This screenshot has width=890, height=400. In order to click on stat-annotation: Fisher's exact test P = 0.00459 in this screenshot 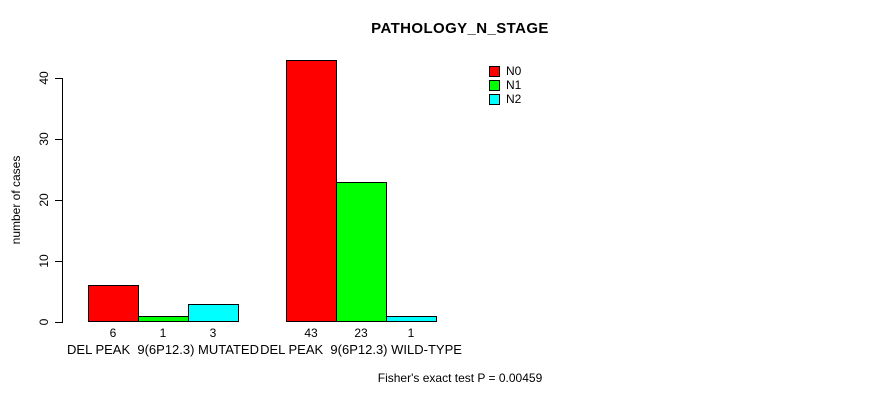, I will do `click(460, 378)`.